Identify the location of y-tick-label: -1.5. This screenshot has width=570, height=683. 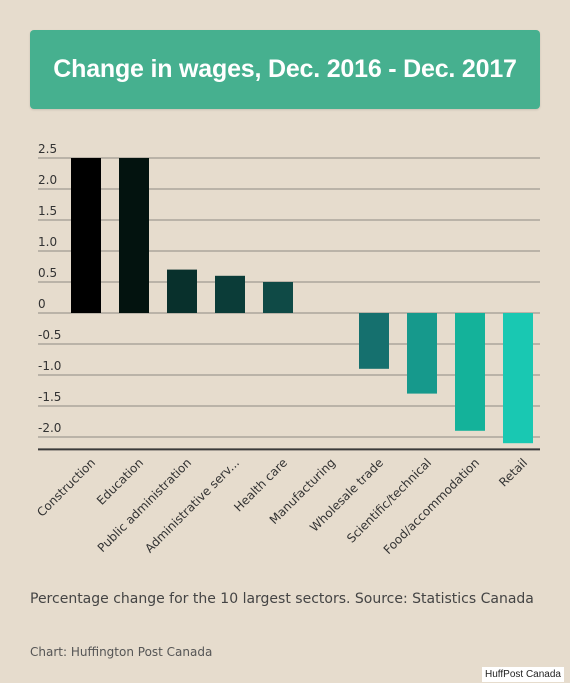
(49, 397).